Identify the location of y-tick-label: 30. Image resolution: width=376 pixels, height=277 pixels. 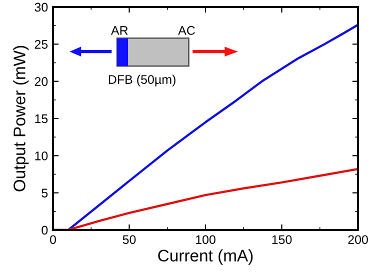
(41, 7).